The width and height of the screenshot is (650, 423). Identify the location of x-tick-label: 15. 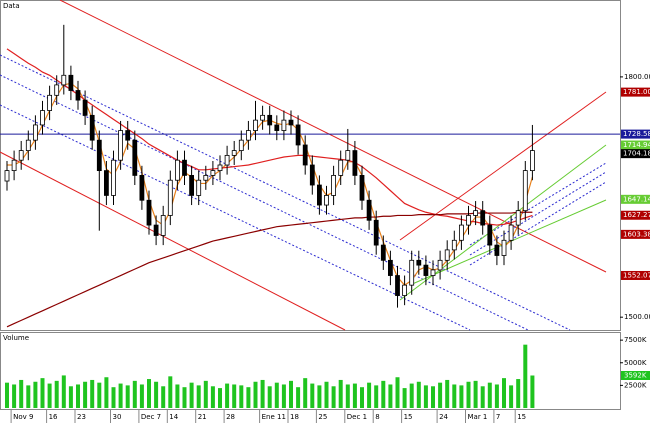
(408, 417).